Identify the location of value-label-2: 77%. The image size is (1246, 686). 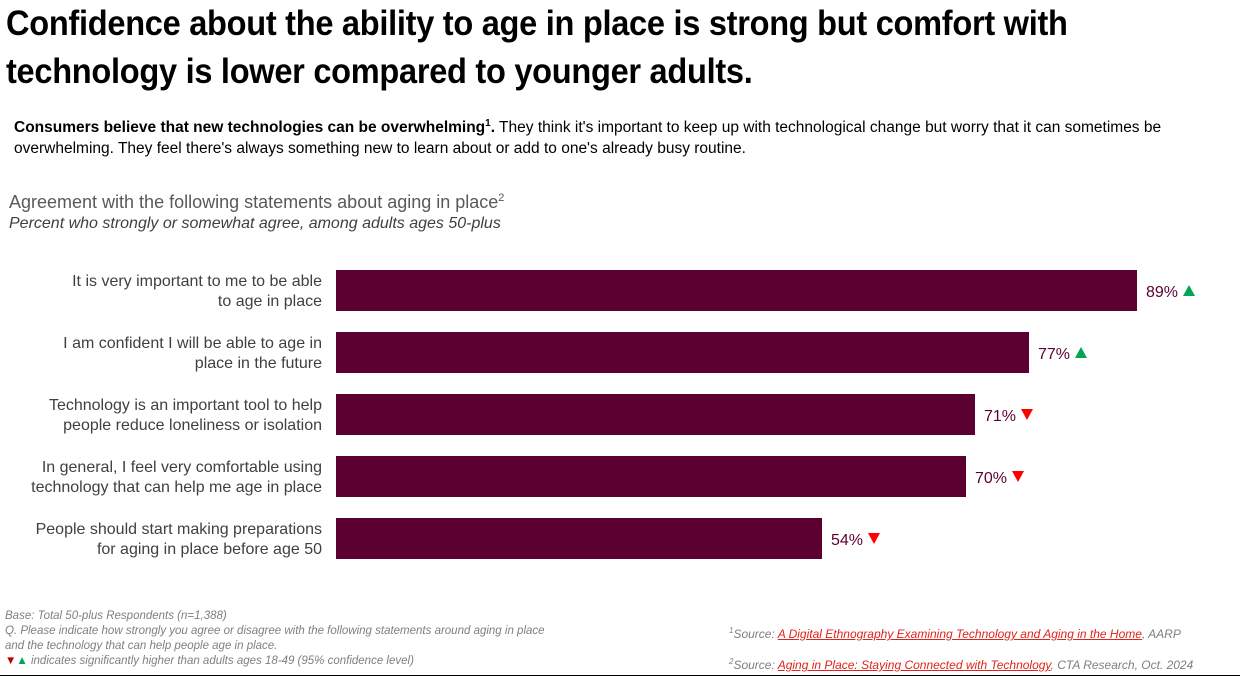
(1054, 354).